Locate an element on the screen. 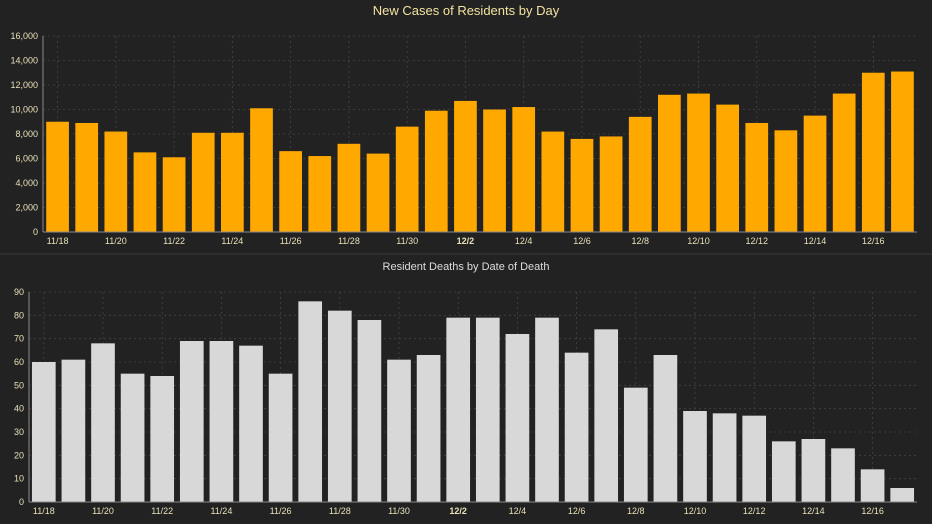 This screenshot has width=932, height=524. x-tick-label: 11/20 is located at coordinates (103, 511).